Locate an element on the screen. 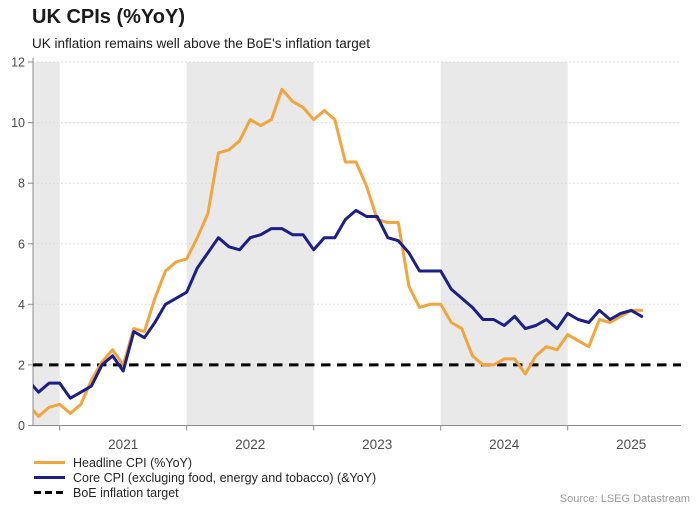 The image size is (696, 522). y-tick-label: 0 is located at coordinates (21, 426).